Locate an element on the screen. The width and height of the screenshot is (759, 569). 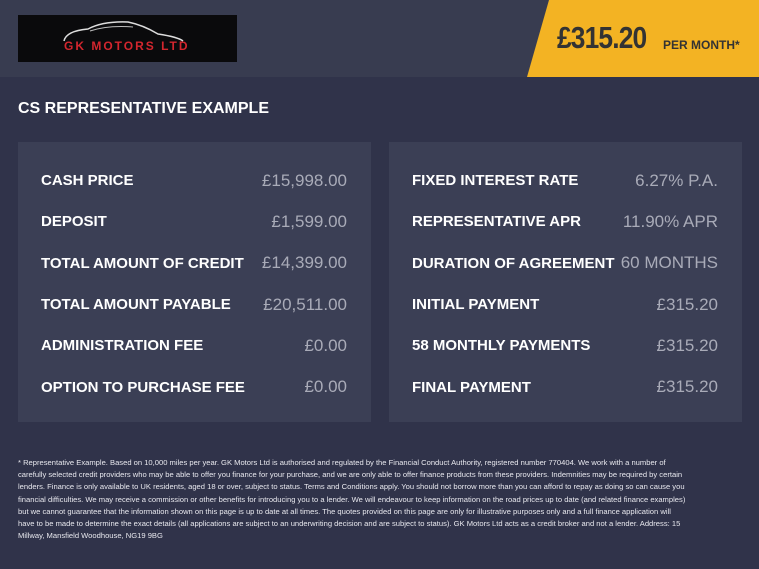
row-label: DURATION OF AGREEMENT is located at coordinates (513, 263).